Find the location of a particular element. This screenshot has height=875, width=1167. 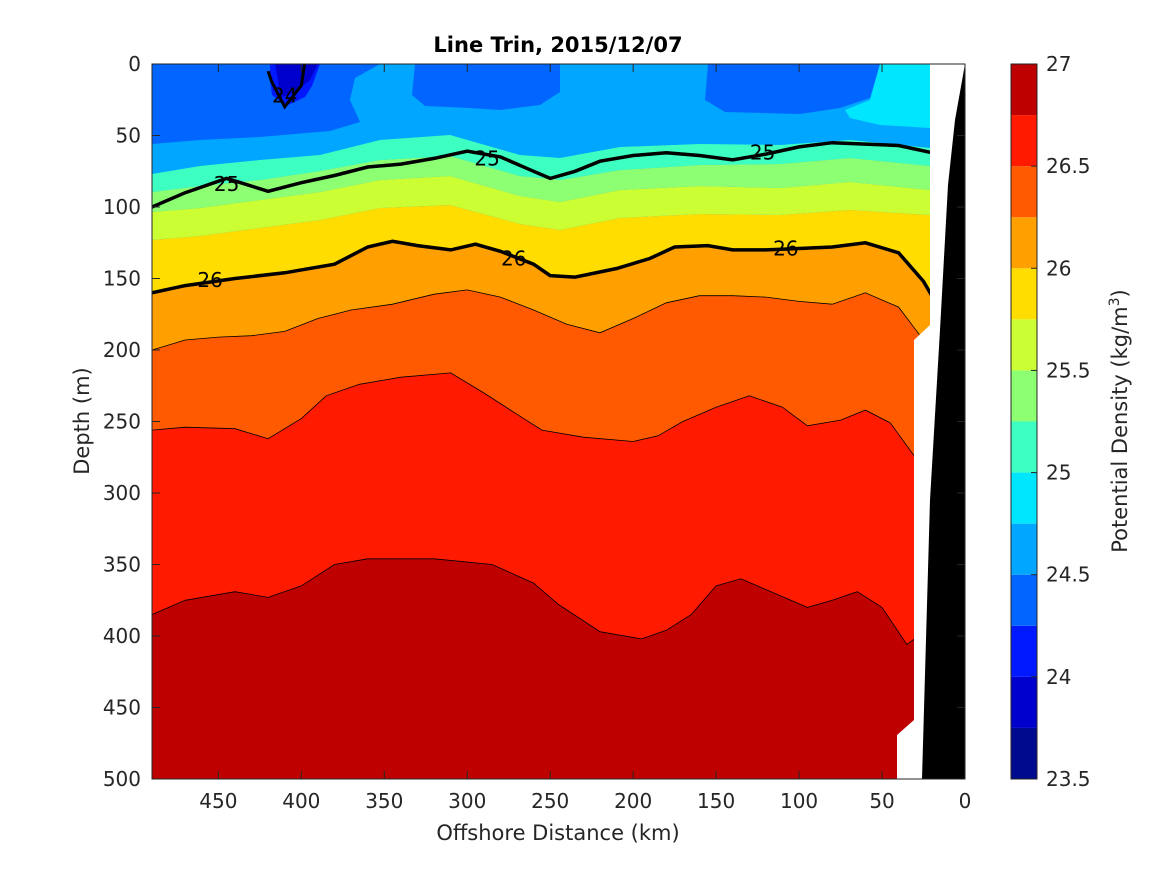

x-tick-label: 0 is located at coordinates (965, 801).